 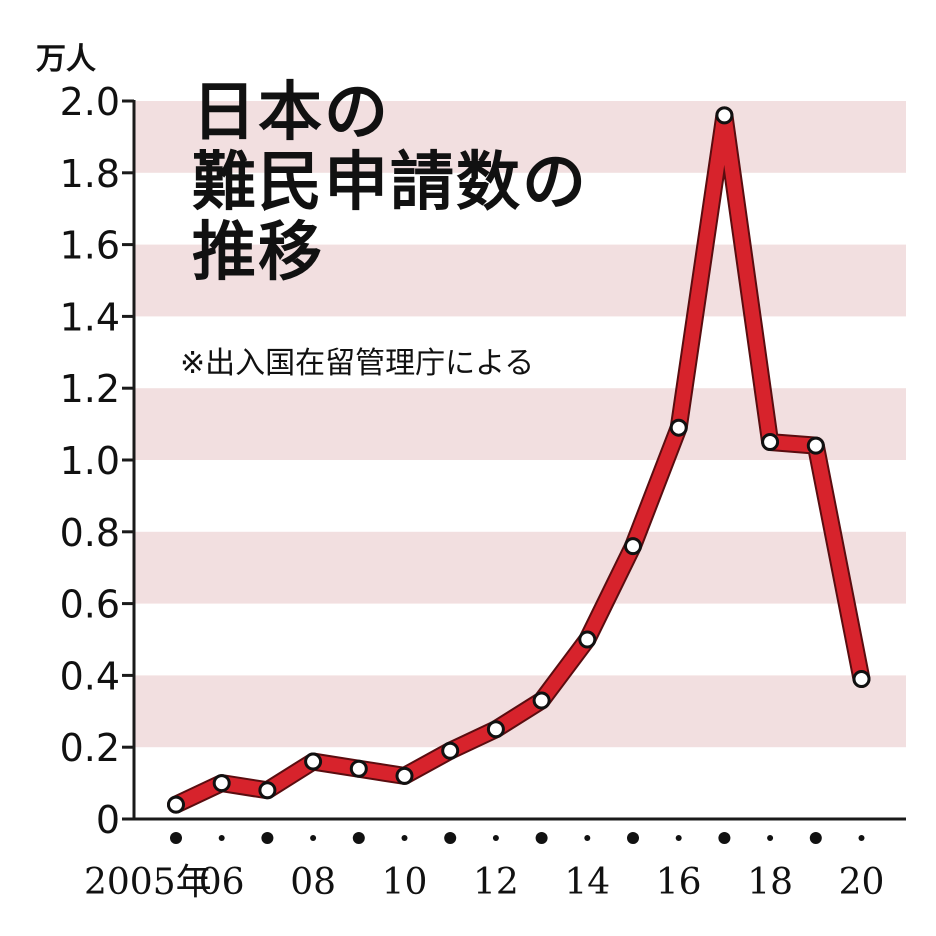 I want to click on chart-title: 日本の 難民申請数の 推移, so click(x=390, y=183).